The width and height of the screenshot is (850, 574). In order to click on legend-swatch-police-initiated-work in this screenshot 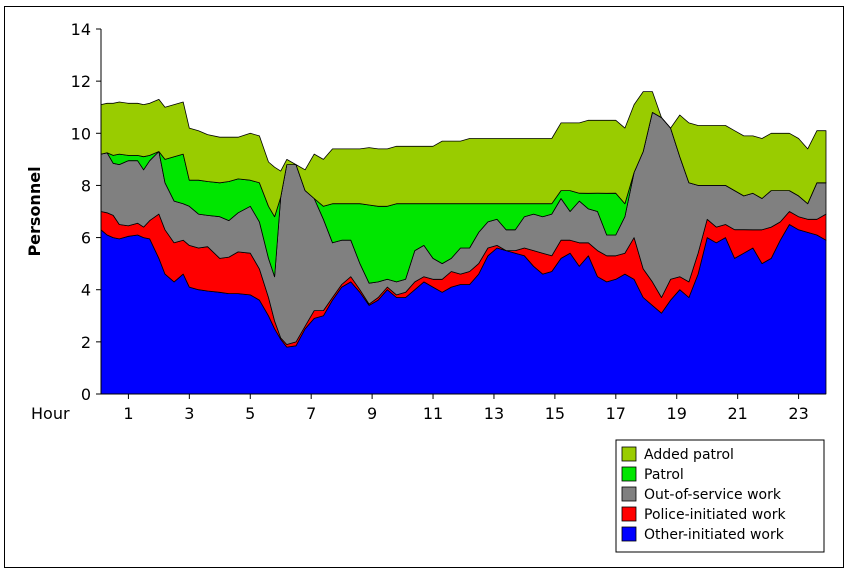, I will do `click(629, 514)`.